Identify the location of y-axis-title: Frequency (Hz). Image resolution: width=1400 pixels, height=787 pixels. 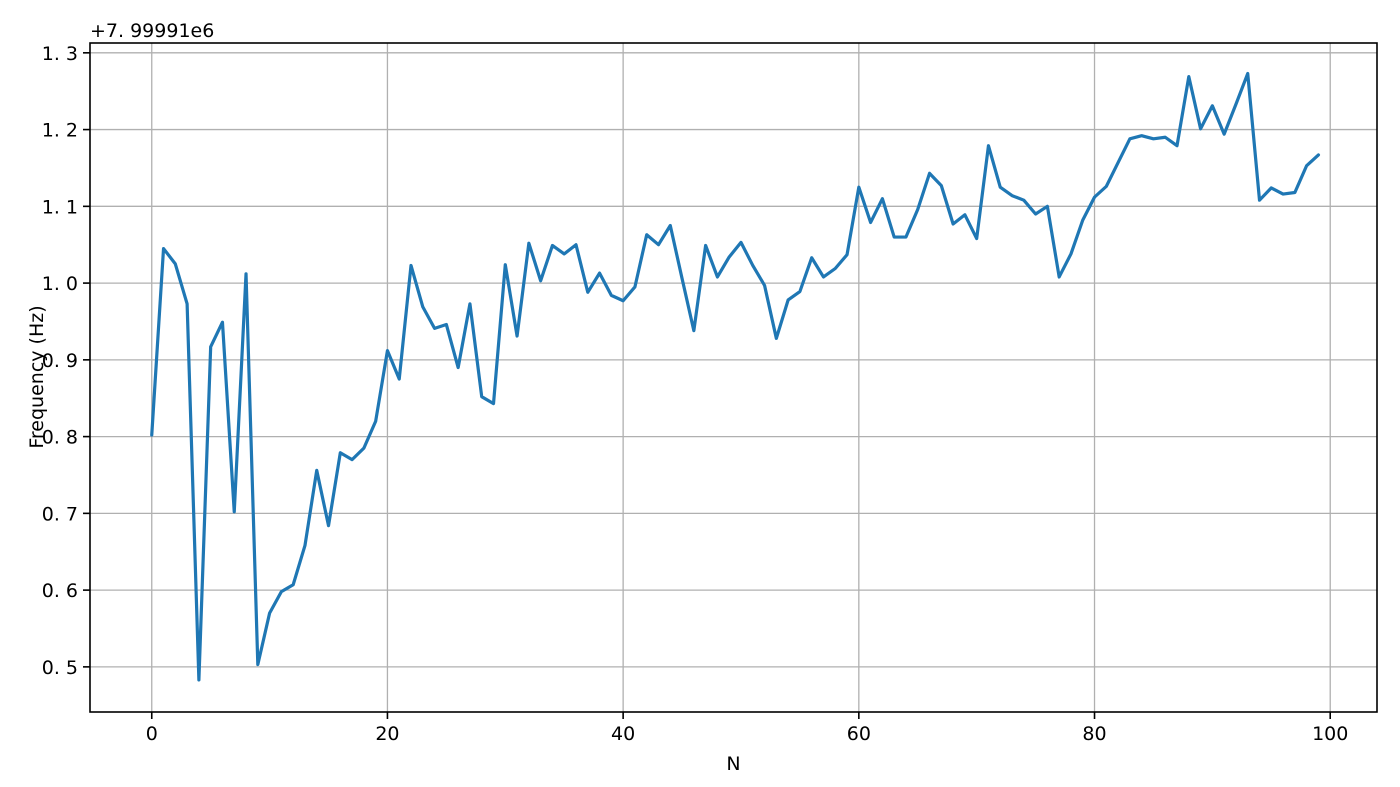
(37, 377).